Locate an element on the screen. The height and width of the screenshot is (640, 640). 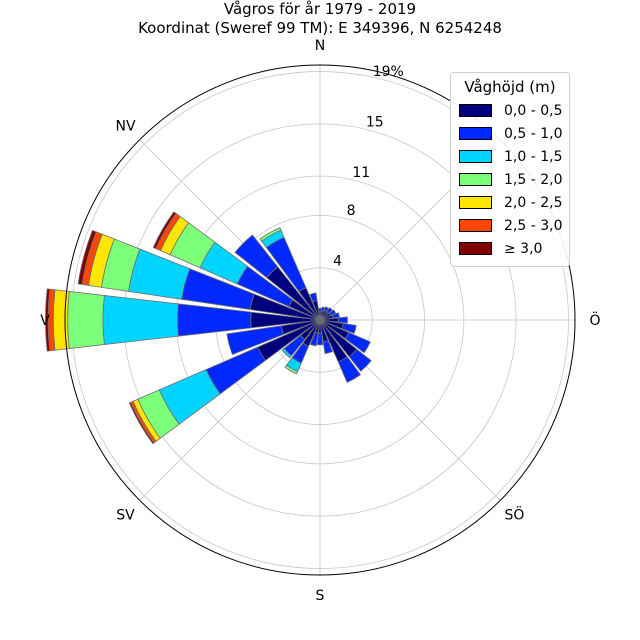
legend-entry-4: 2,0 - 2,5 is located at coordinates (510, 202).